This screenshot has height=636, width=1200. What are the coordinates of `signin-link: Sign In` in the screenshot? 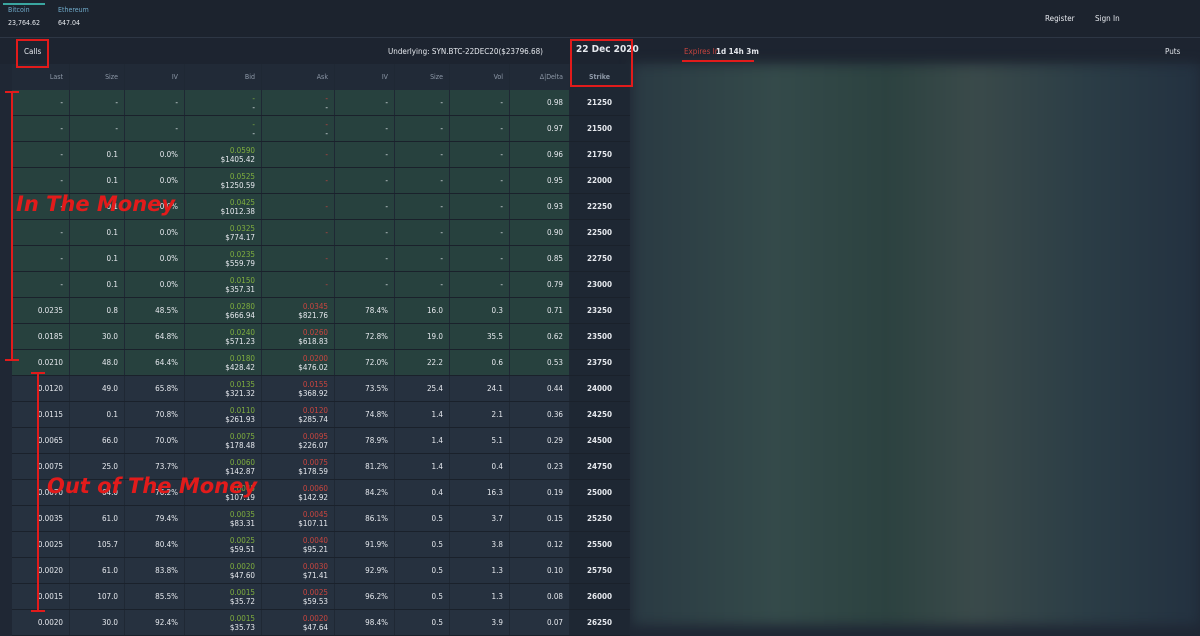 It's located at (1107, 18).